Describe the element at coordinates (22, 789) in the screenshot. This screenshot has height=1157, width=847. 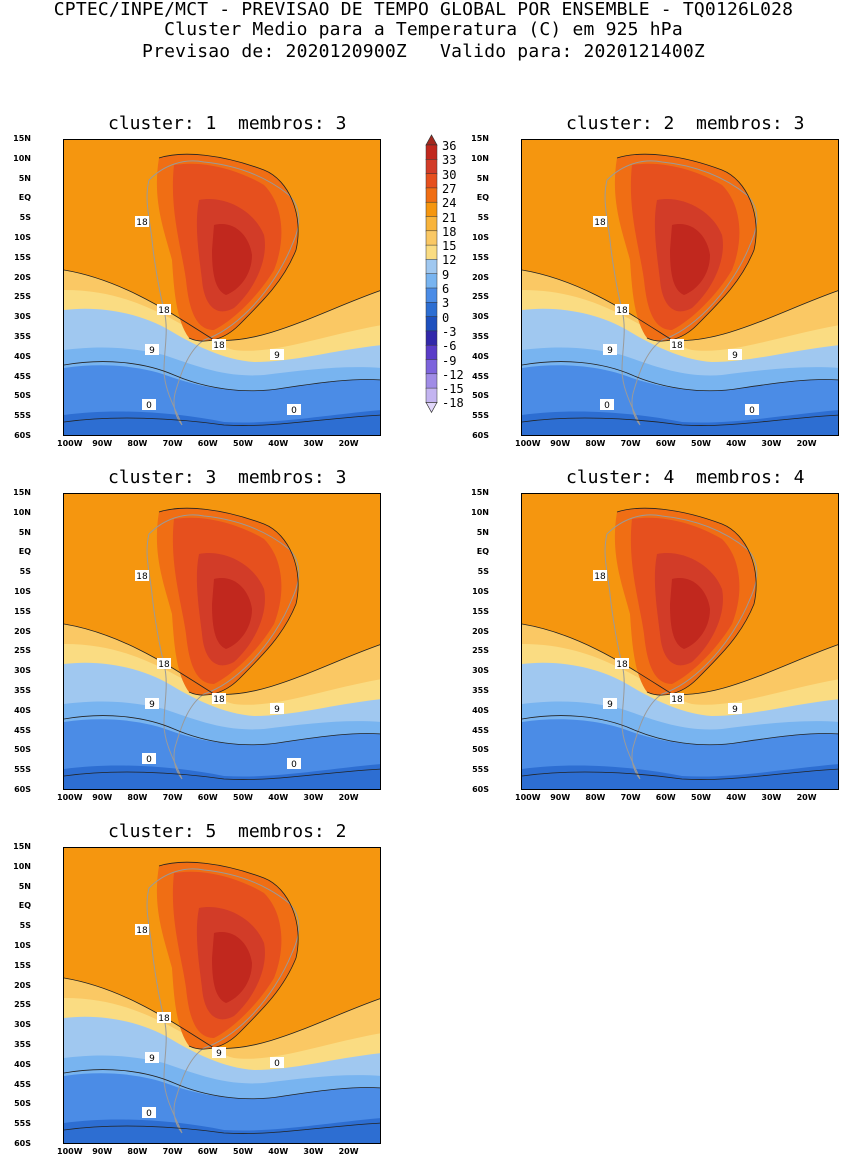
I see `lat-tick-label: 60S` at that location.